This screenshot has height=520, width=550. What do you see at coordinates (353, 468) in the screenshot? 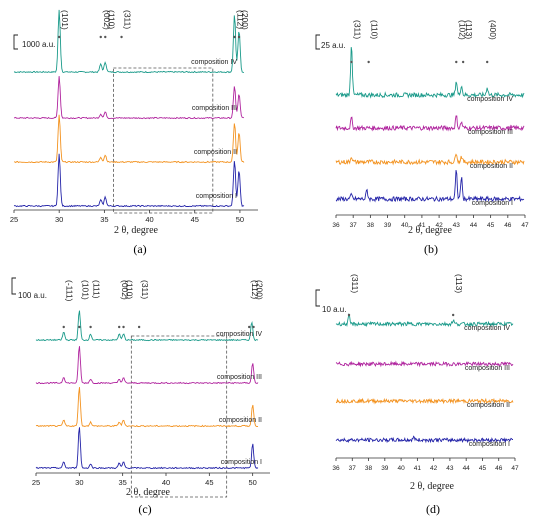
I see `x-tick-label: 37` at bounding box center [353, 468].